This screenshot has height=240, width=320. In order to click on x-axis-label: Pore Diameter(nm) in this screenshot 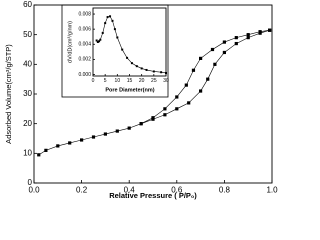, I will do `click(129, 90)`.